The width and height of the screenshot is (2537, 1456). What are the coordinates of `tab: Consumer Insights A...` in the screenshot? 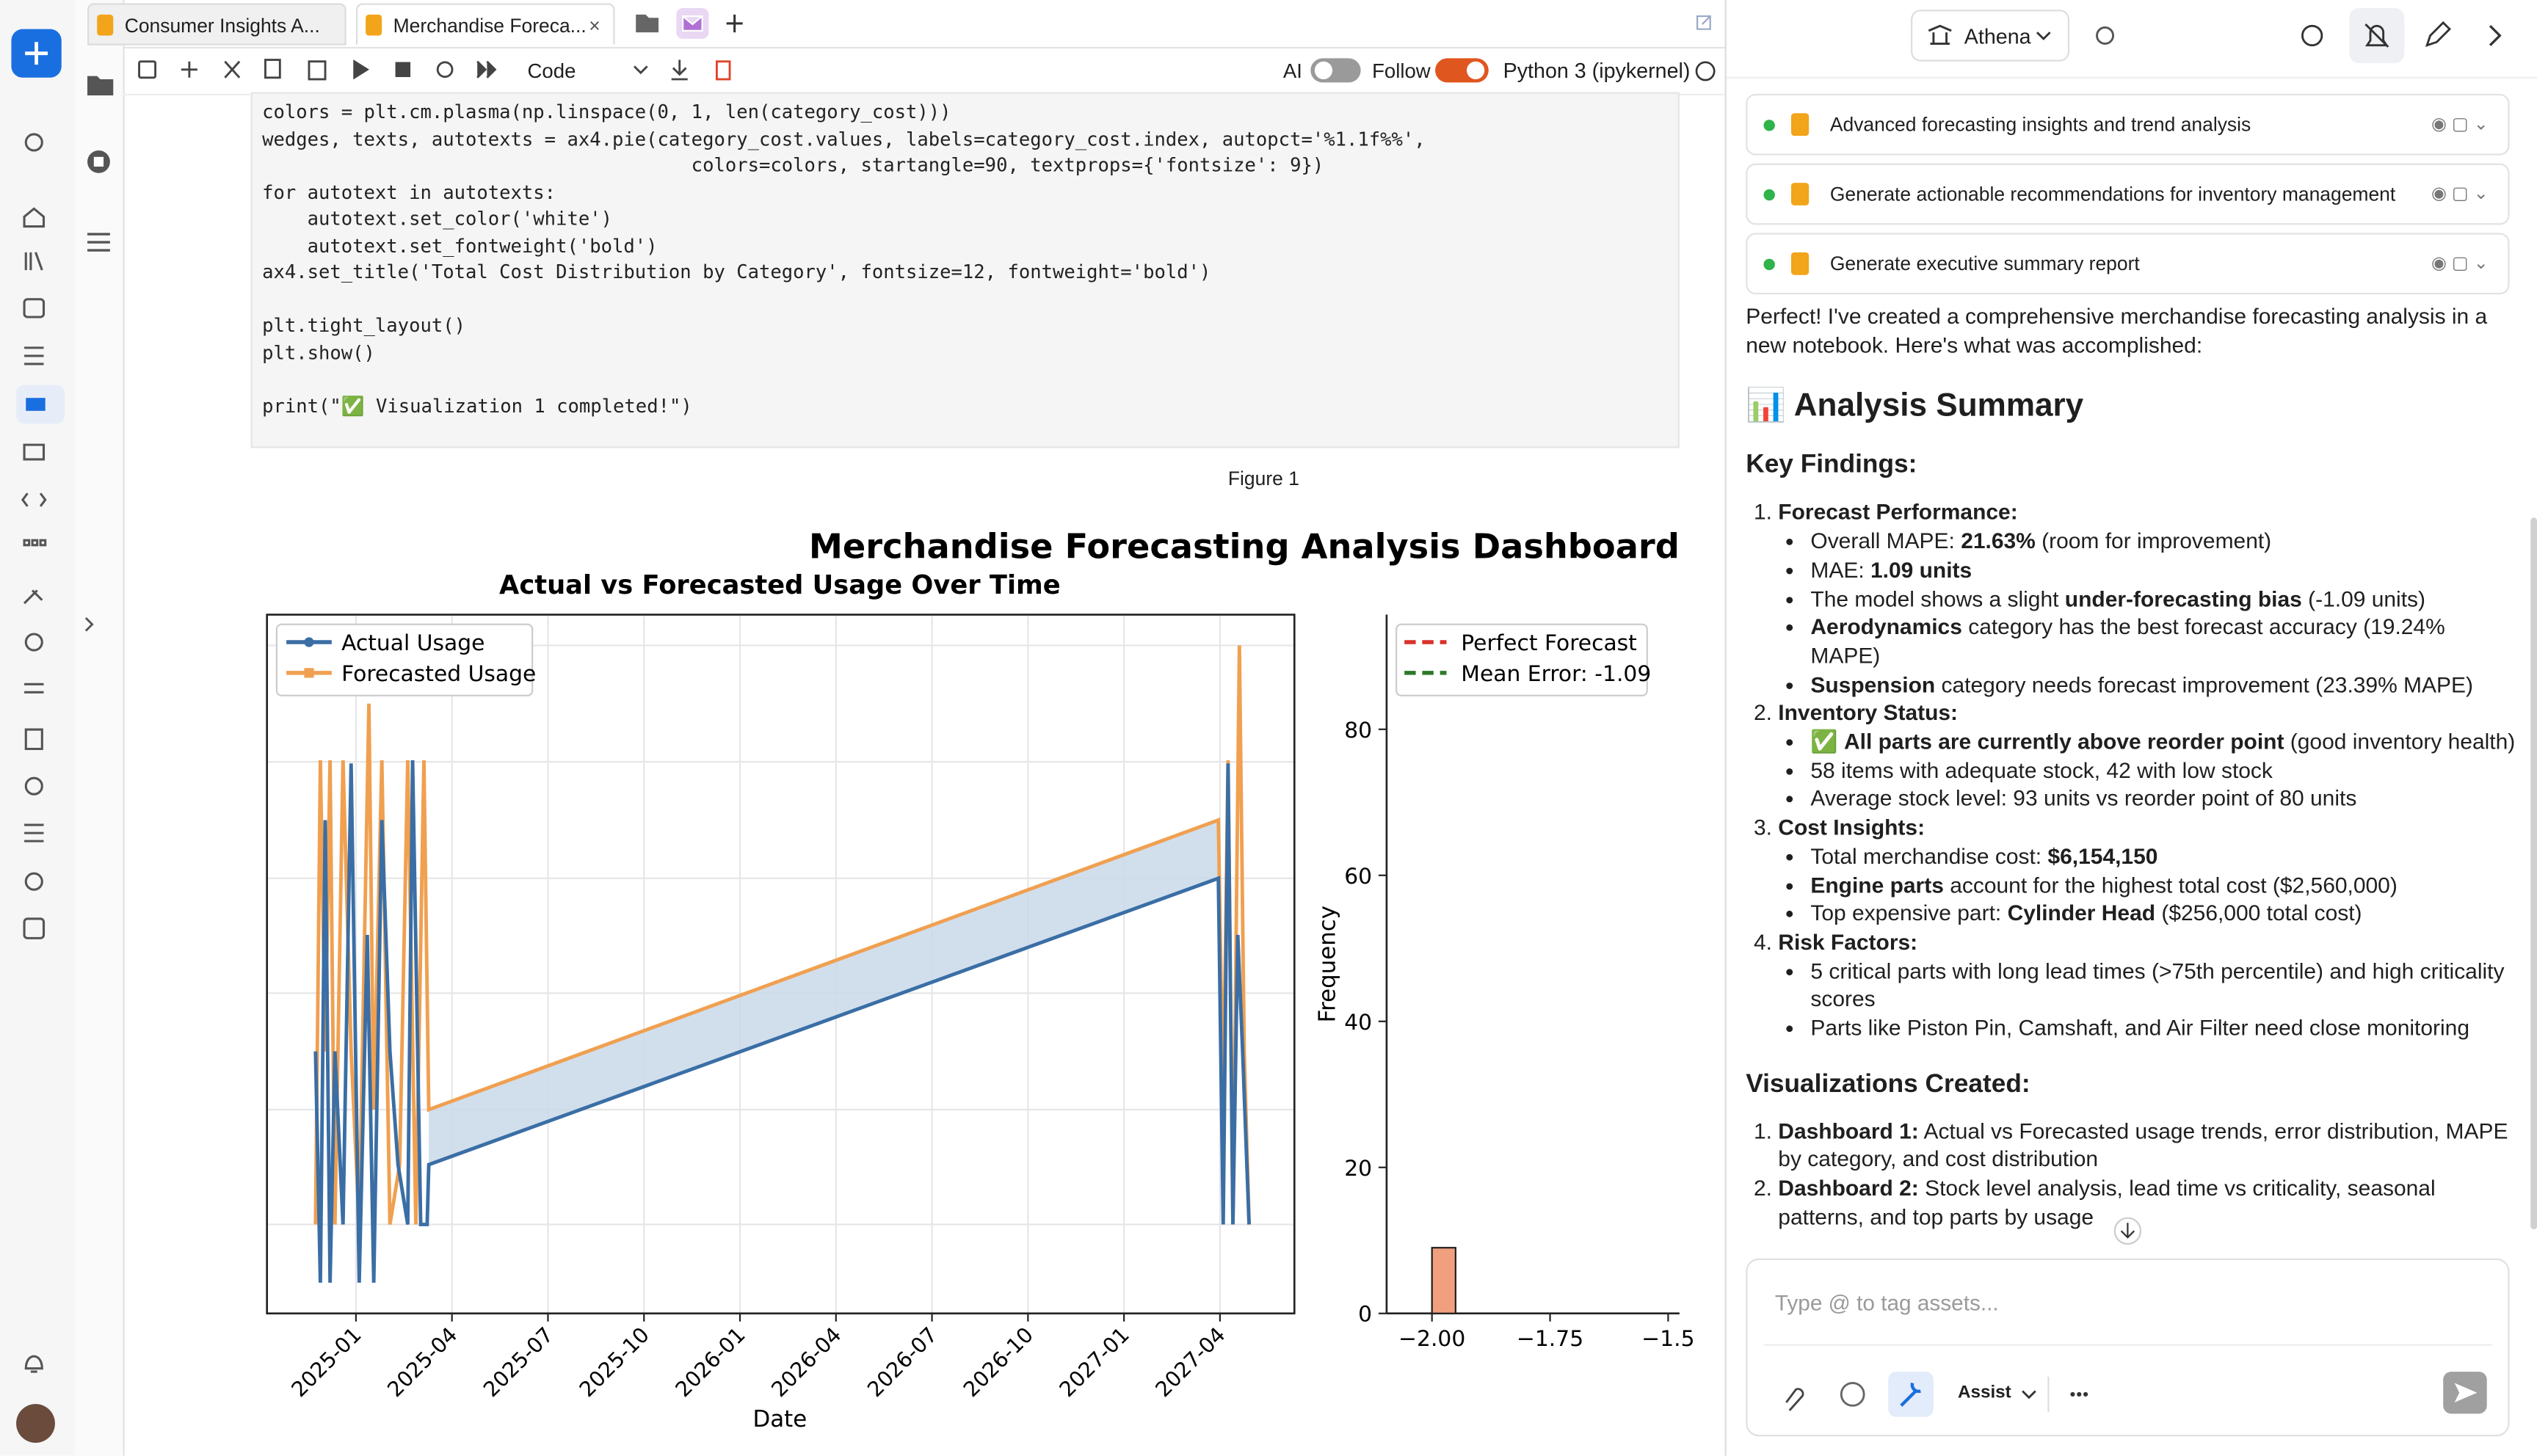 It's located at (216, 25).